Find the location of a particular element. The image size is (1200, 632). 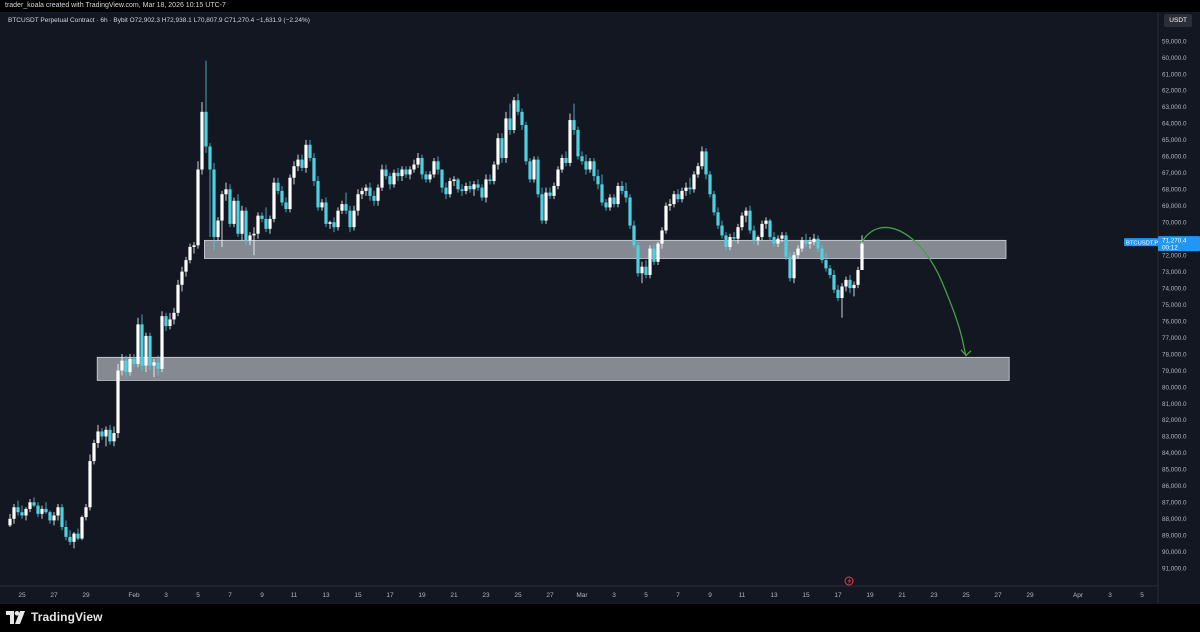

resistance-zone is located at coordinates (605, 249).